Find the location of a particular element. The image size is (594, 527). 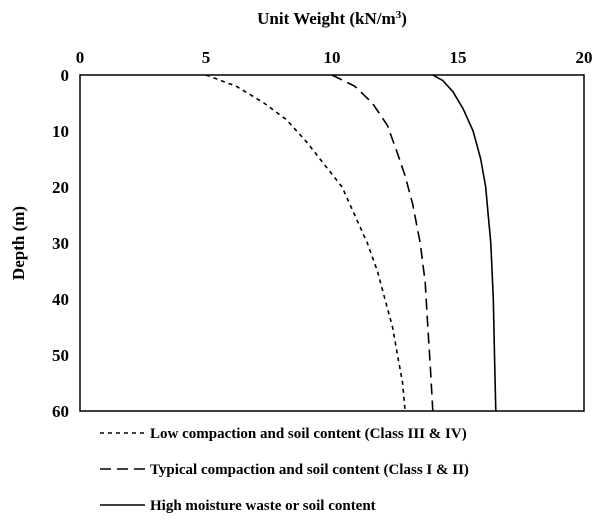

x-tick-labels: 0 5 10 15 20 is located at coordinates (334, 57).